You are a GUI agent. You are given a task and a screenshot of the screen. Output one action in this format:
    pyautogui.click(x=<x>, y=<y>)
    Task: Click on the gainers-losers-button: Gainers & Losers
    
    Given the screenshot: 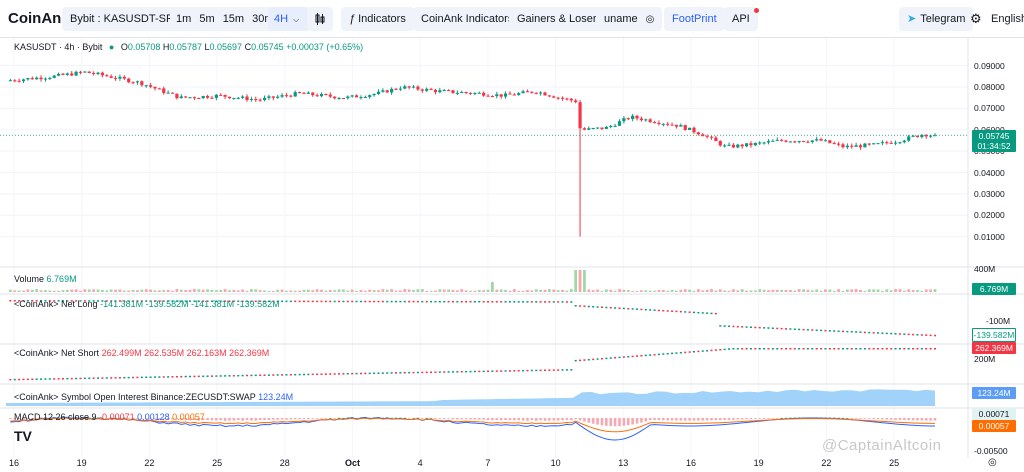 What is the action you would take?
    pyautogui.click(x=559, y=19)
    